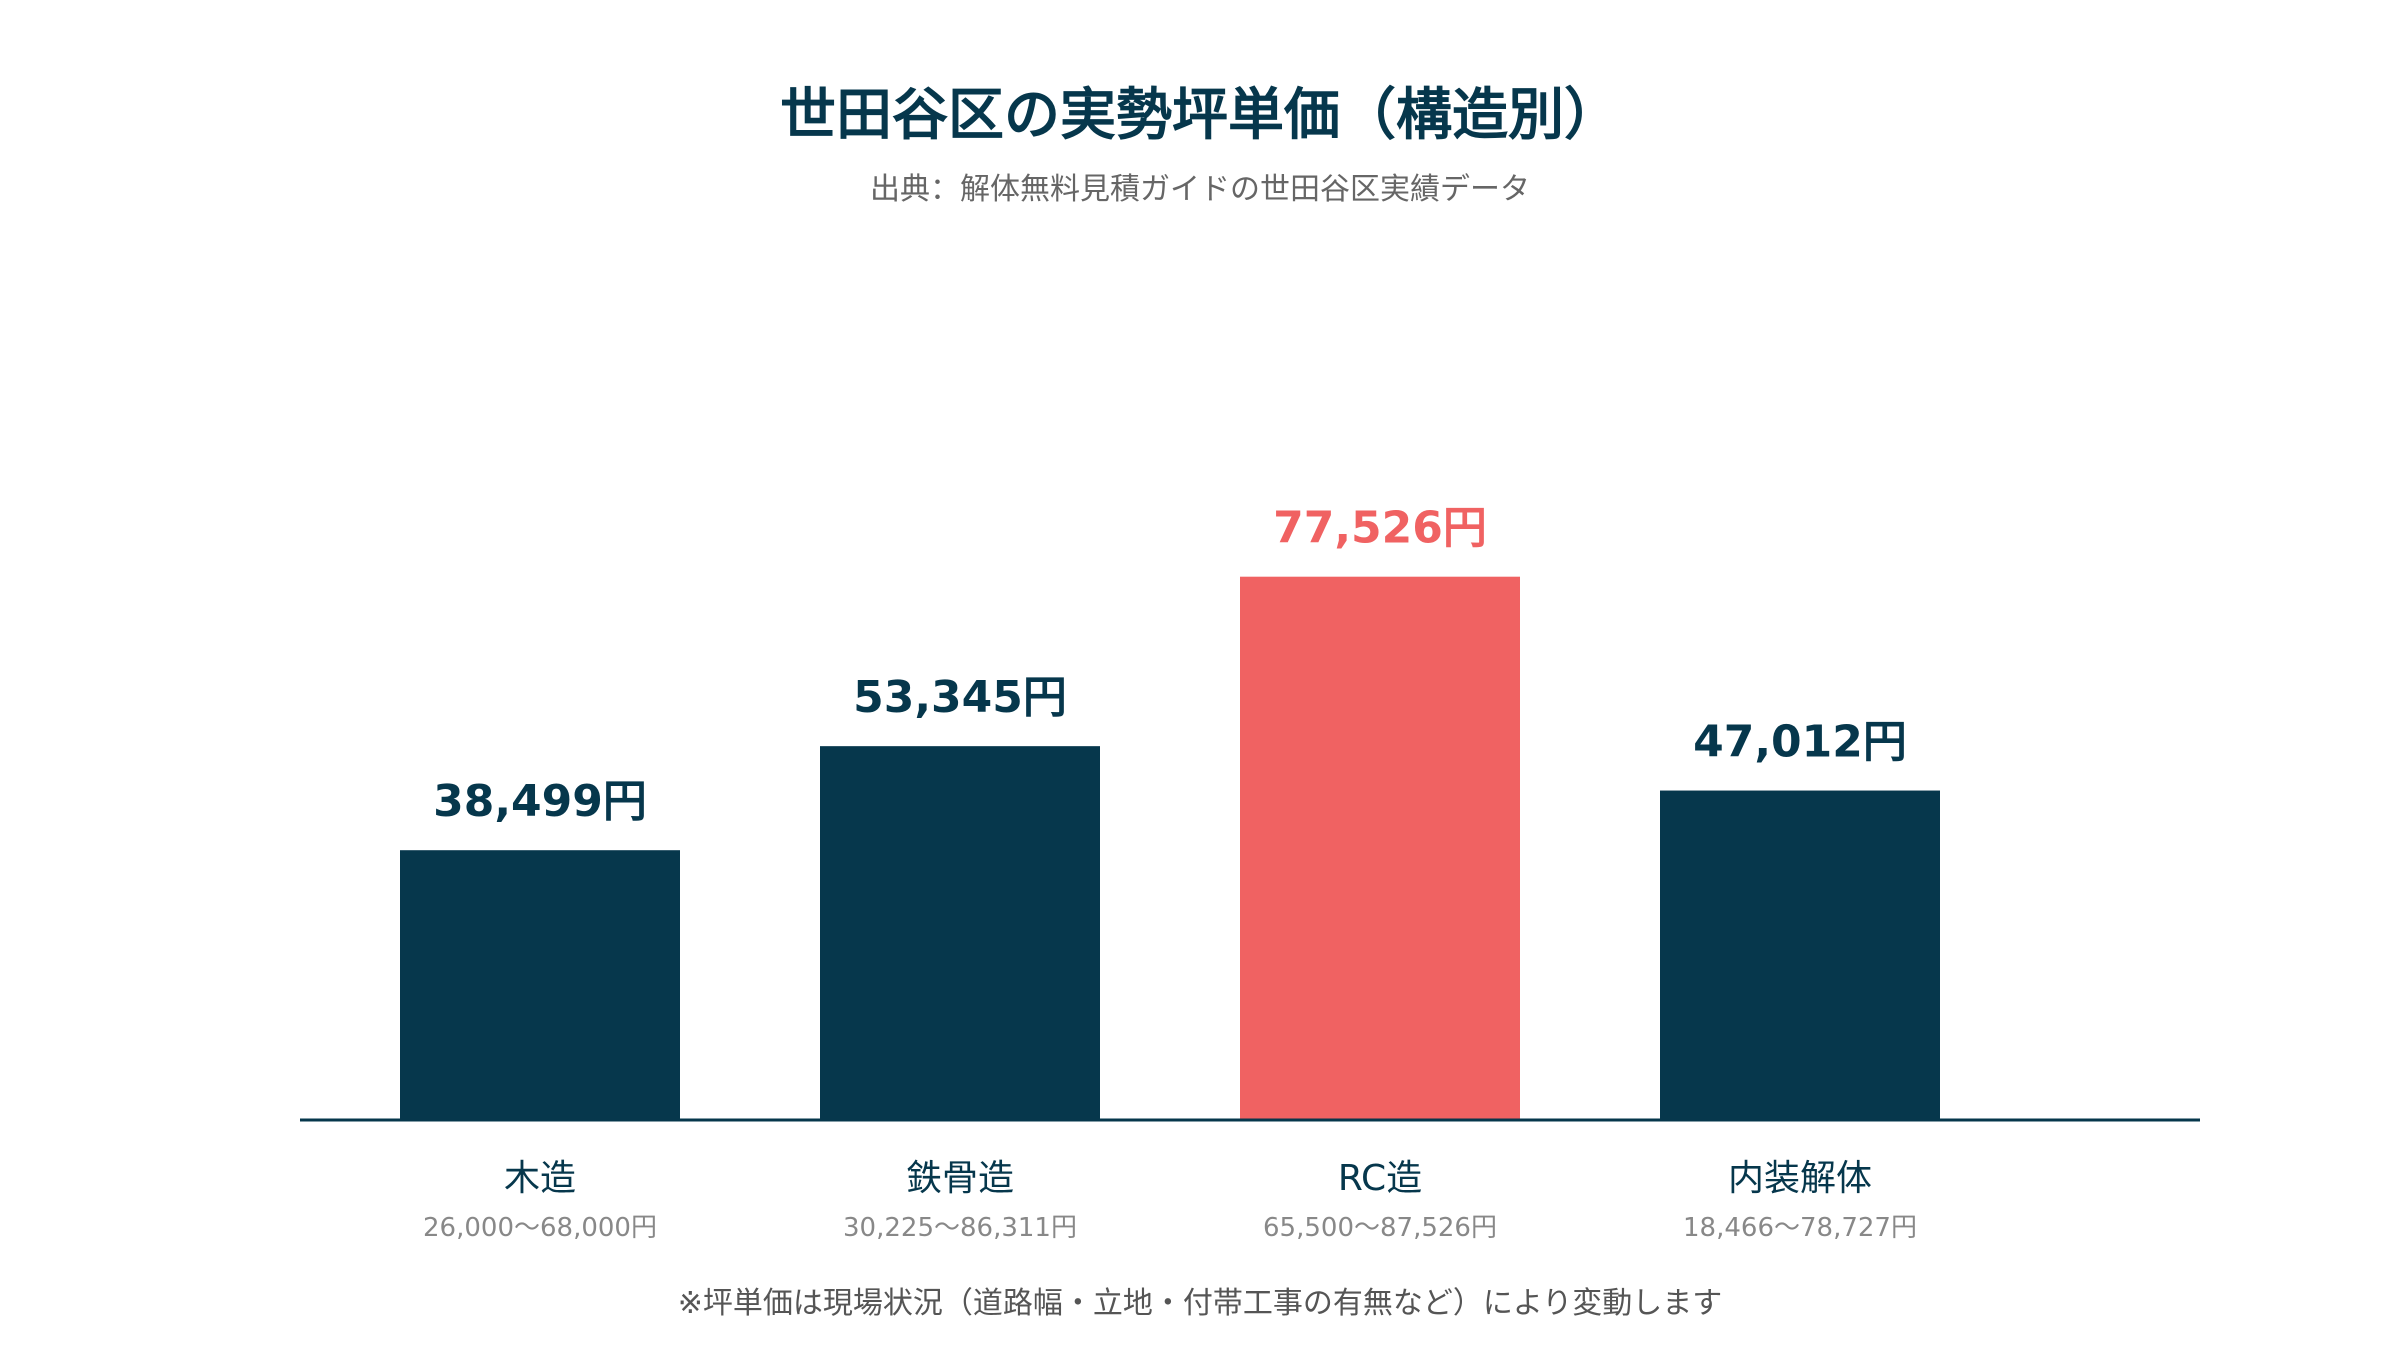  I want to click on chart-subtitle: 出典：解体無料見積ガイドの世田谷区実績データ, so click(1200, 189).